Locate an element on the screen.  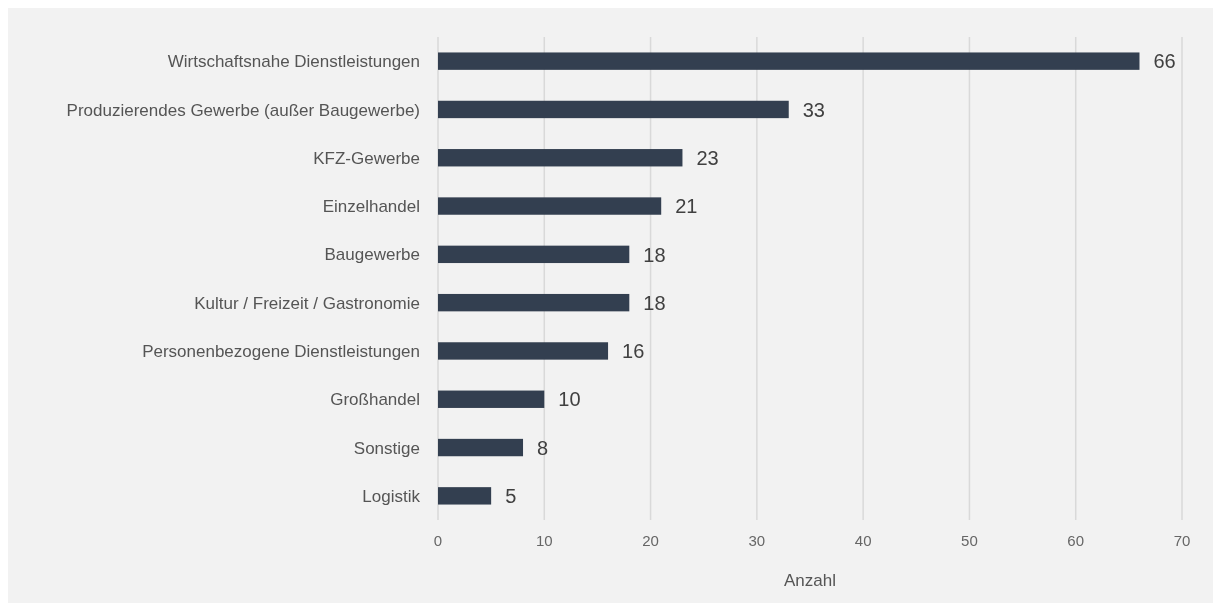
data-label: 10 is located at coordinates (569, 399).